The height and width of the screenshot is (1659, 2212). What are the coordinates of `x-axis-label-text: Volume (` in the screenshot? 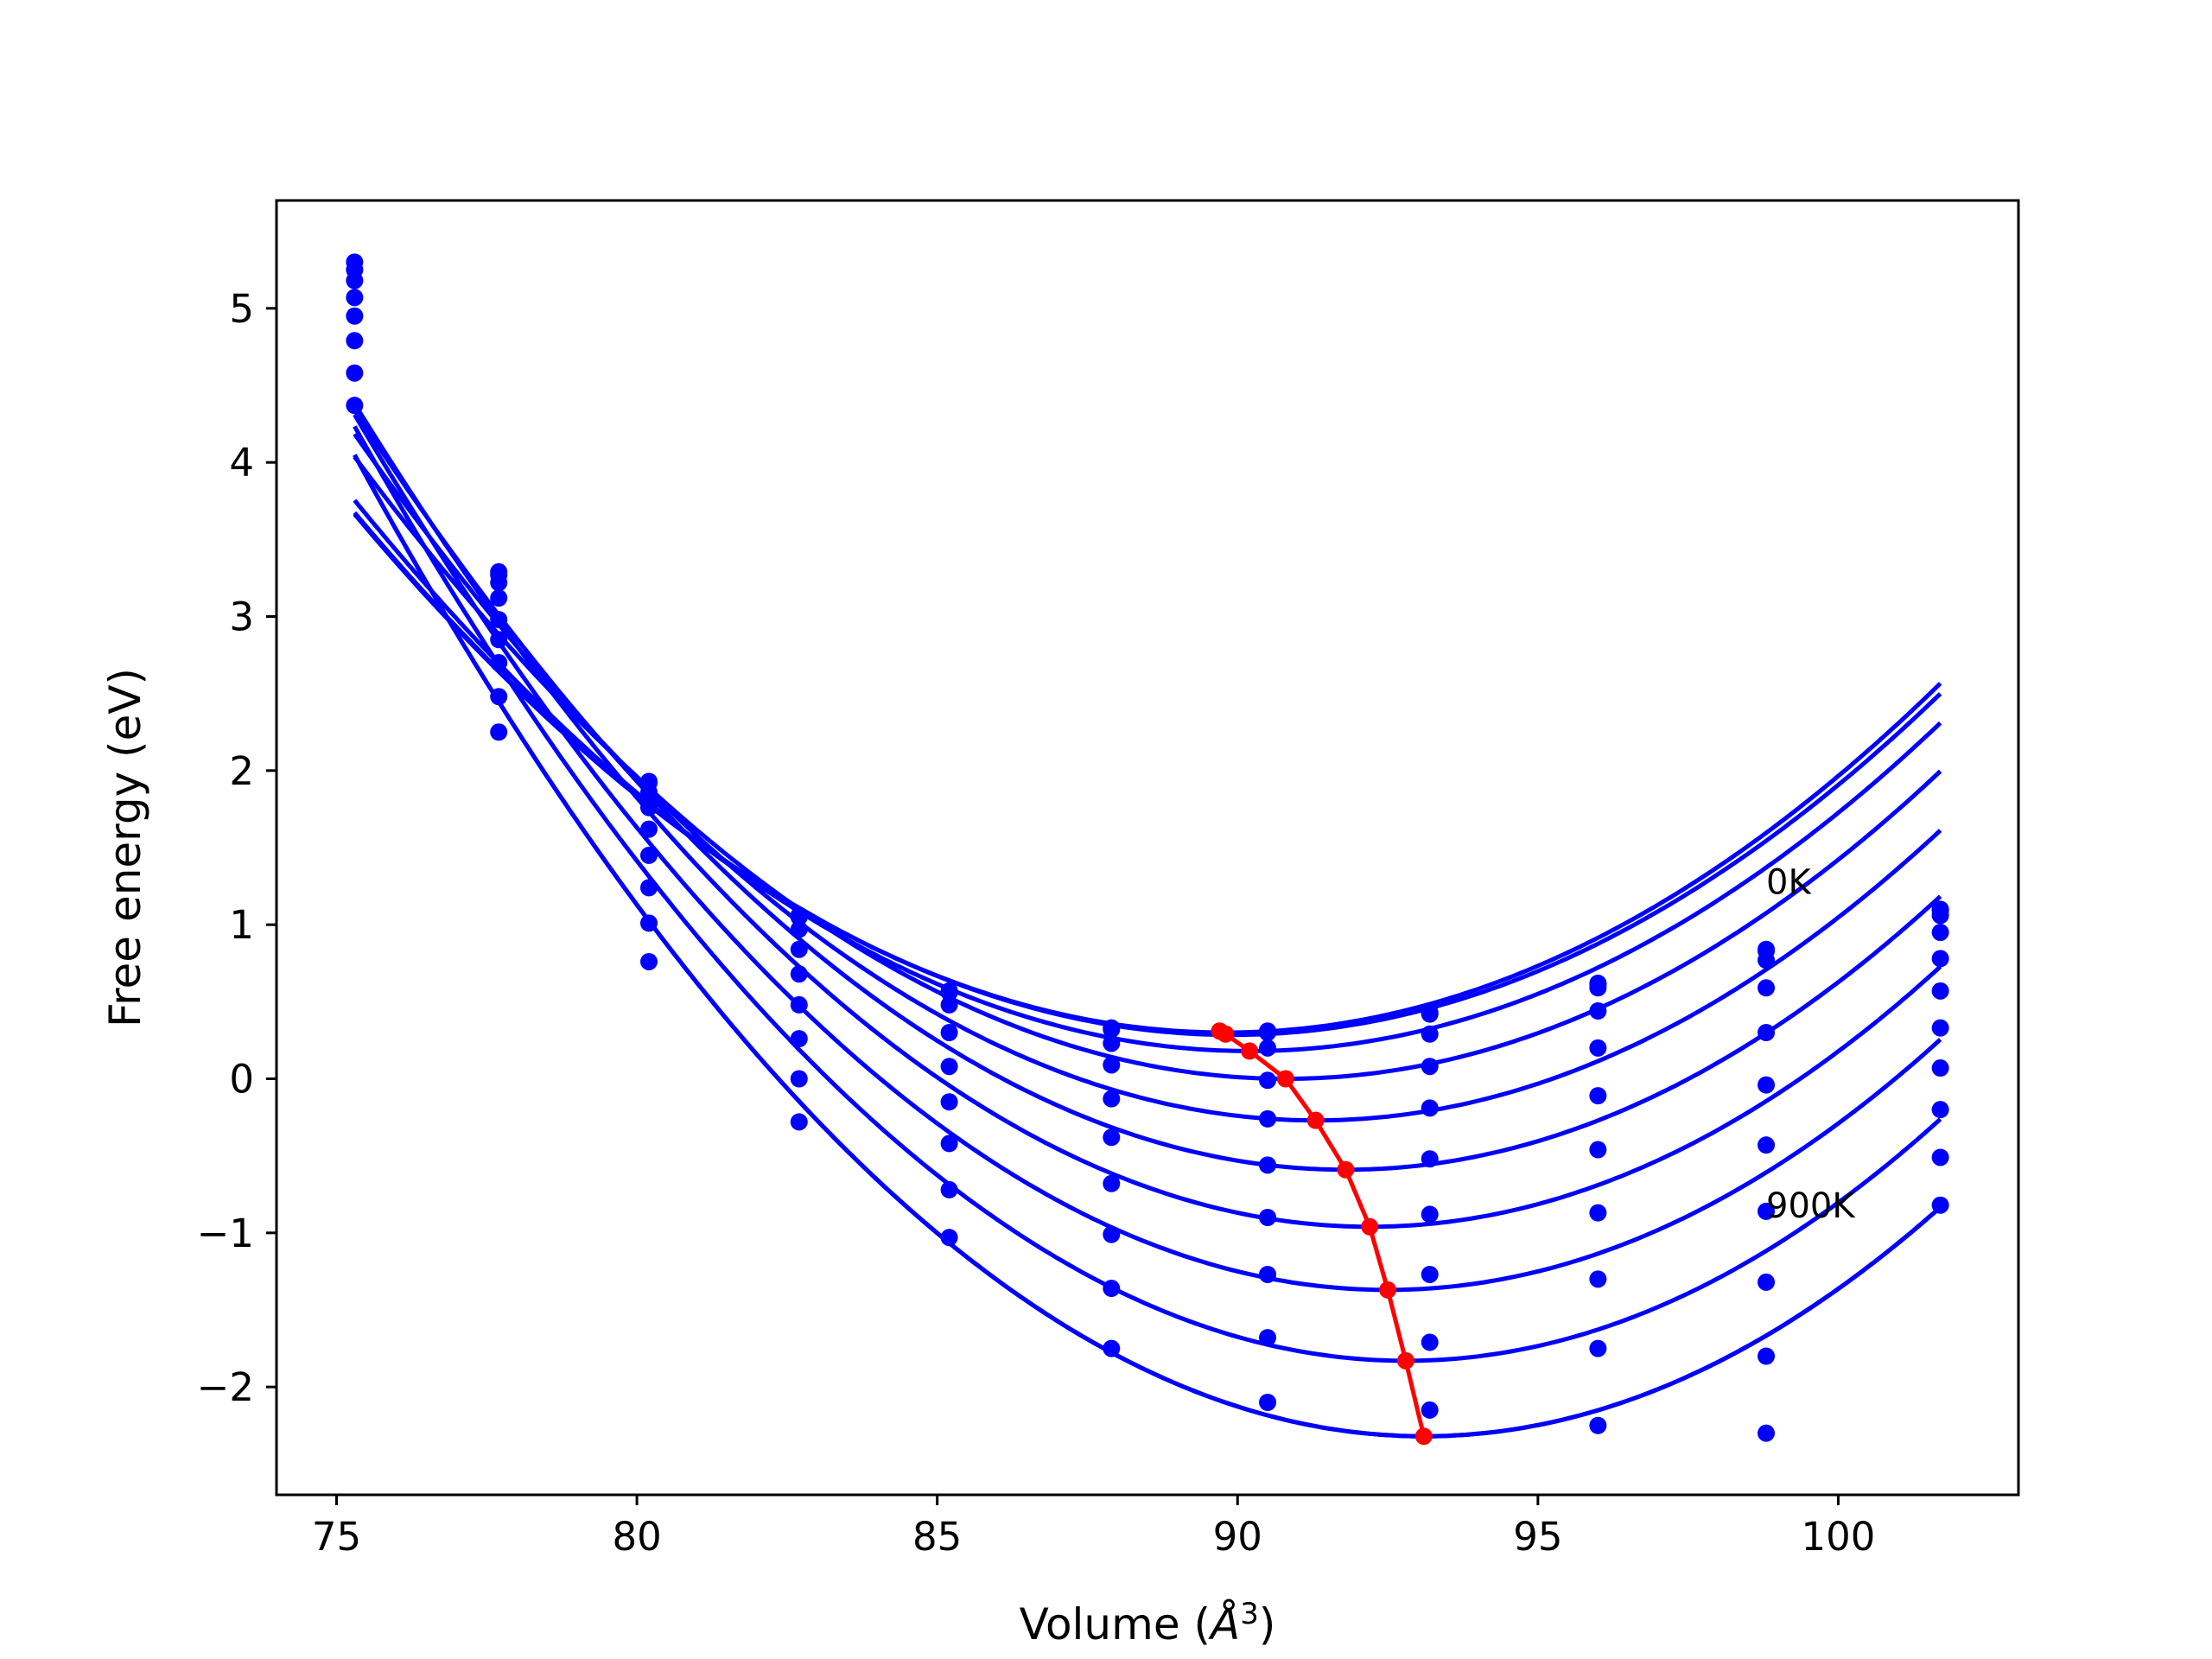 It's located at (1115, 1624).